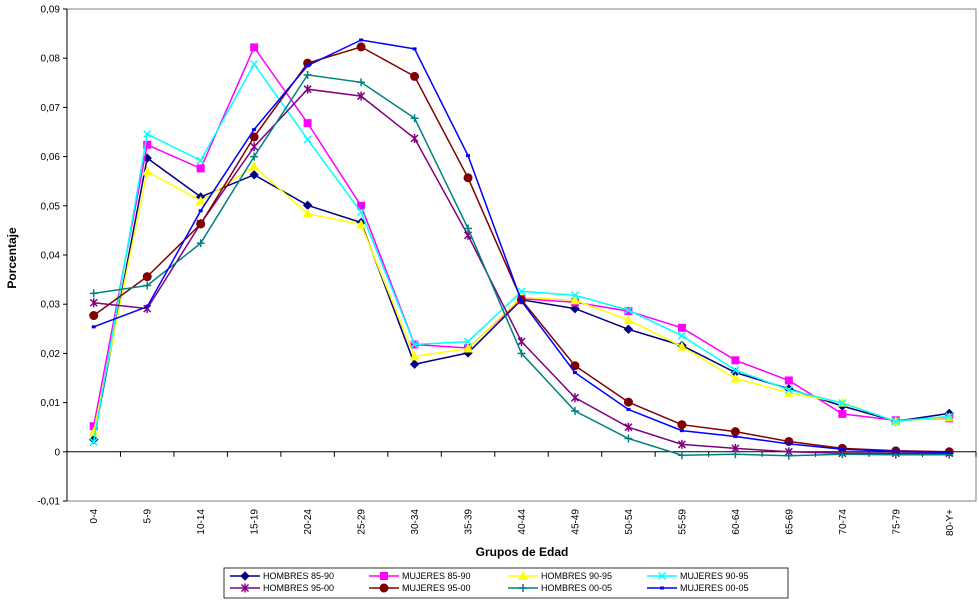  What do you see at coordinates (51, 403) in the screenshot?
I see `y-tick-label: 0,01` at bounding box center [51, 403].